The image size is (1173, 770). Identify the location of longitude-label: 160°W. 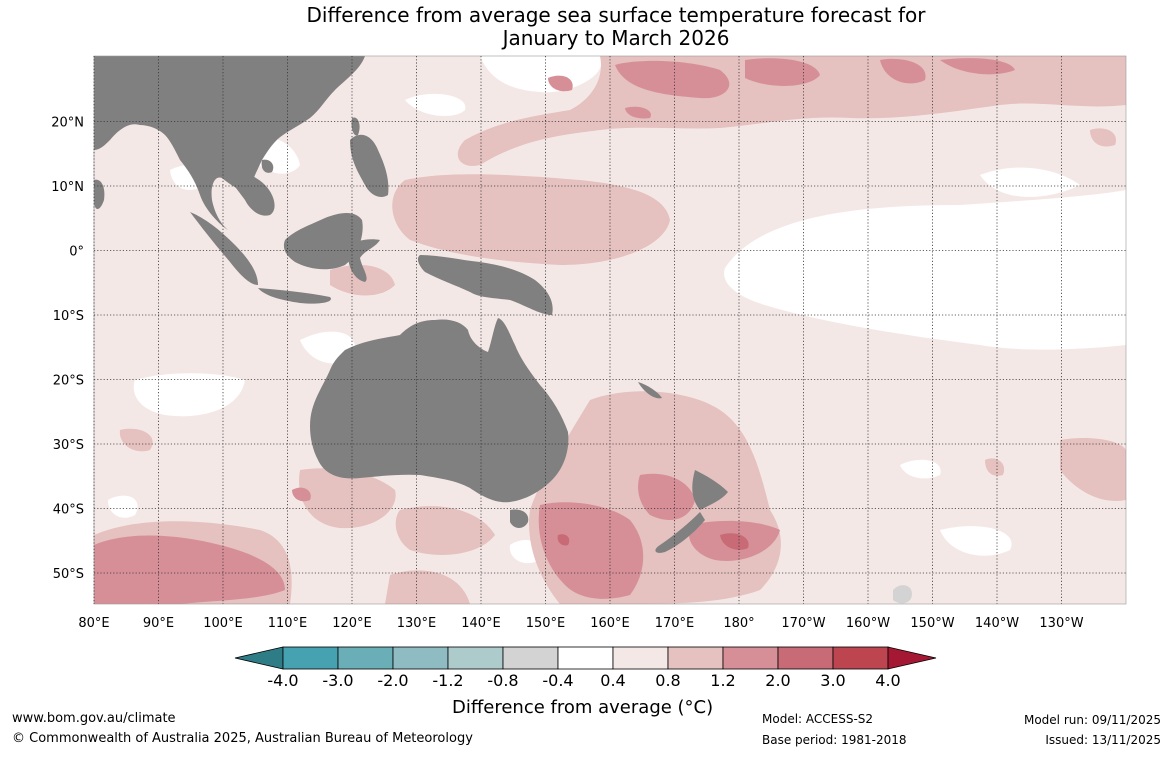
(868, 623).